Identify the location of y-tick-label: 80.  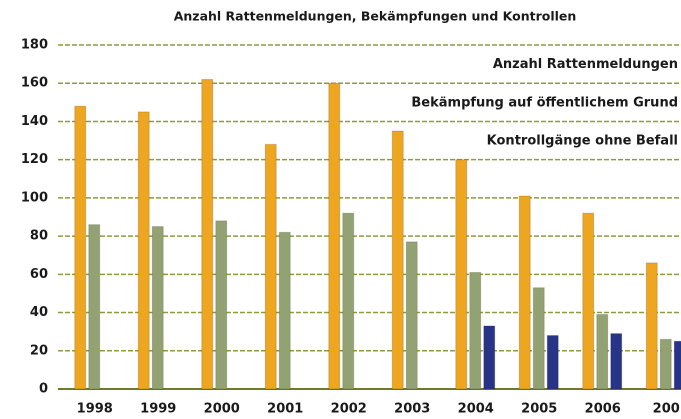
(39, 236).